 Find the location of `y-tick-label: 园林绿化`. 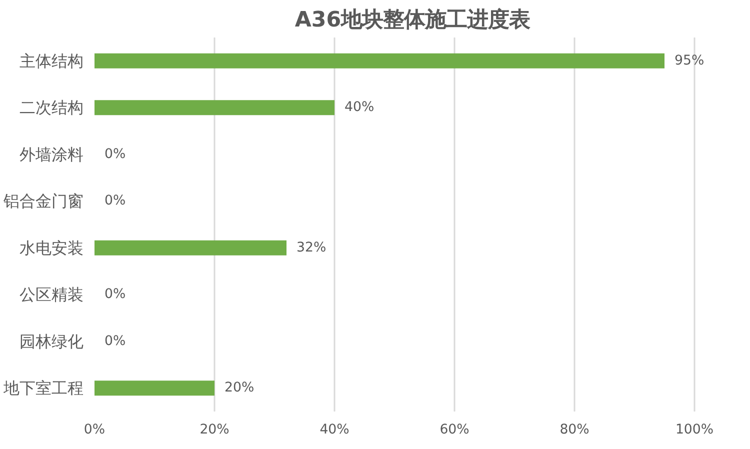

y-tick-label: 园林绿化 is located at coordinates (52, 341).